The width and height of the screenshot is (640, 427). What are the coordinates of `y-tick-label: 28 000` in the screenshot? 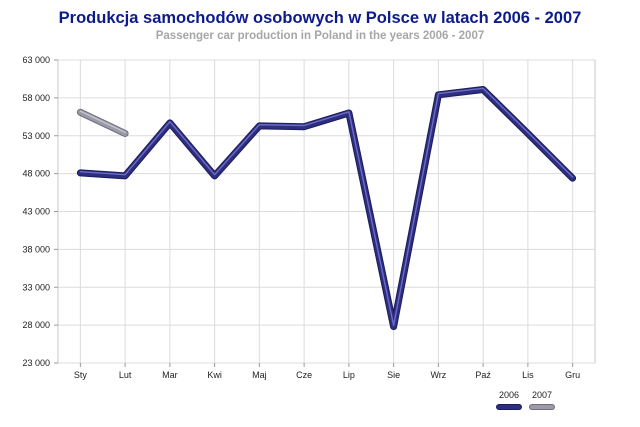 It's located at (36, 325).